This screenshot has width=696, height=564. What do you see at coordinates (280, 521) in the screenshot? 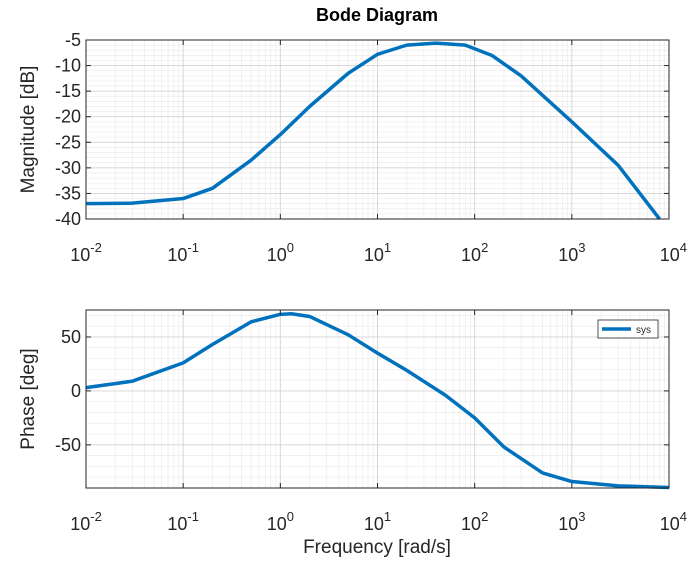
I see `phase-x-tick-label: 10⁰` at bounding box center [280, 521].